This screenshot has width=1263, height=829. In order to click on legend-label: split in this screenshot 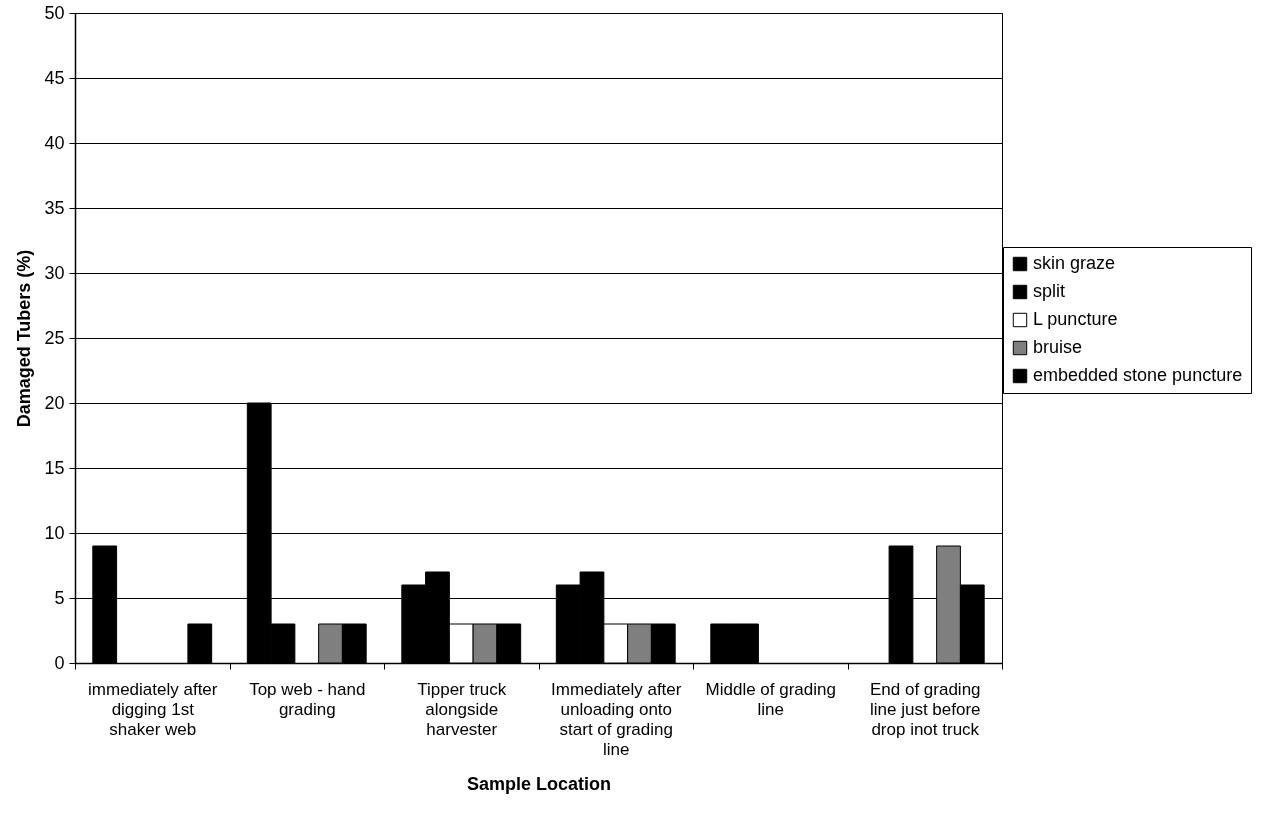, I will do `click(1049, 291)`.